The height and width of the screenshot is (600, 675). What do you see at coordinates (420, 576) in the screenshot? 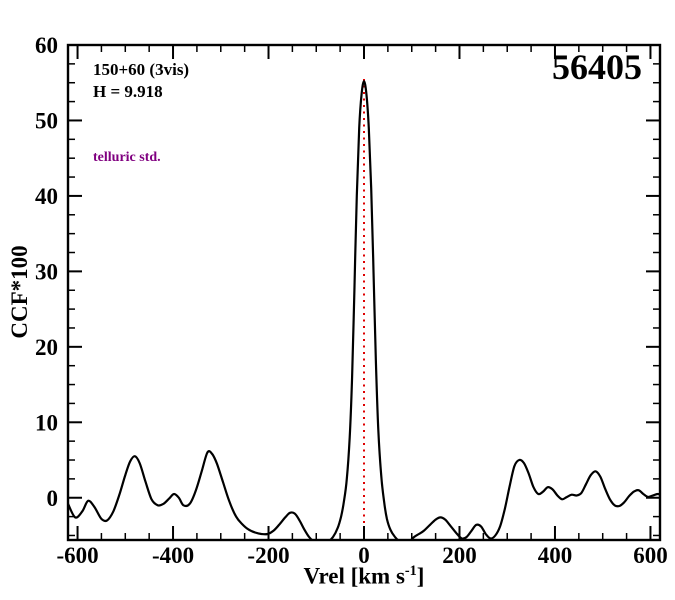
I see `x-axis-label-bracket: ]` at bounding box center [420, 576].